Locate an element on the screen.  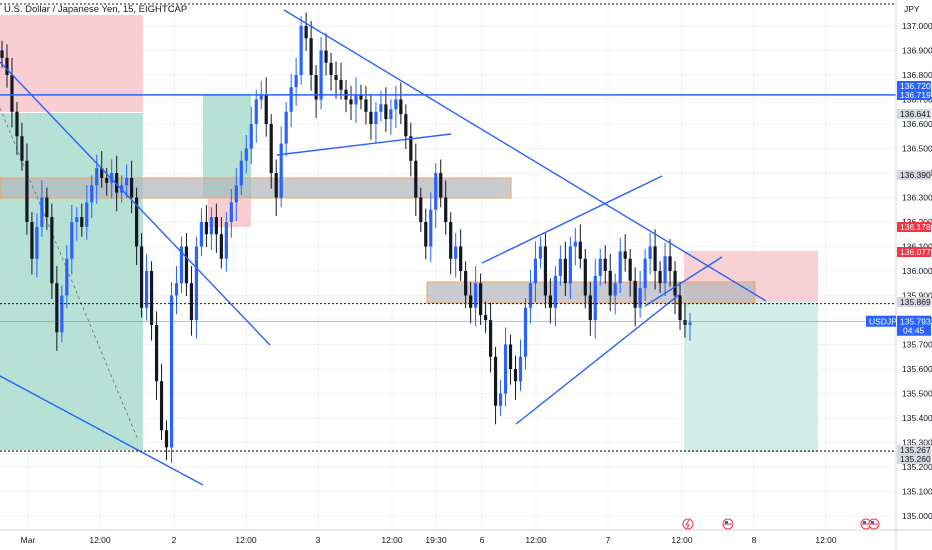
time-tick-label: Mar is located at coordinates (28, 540).